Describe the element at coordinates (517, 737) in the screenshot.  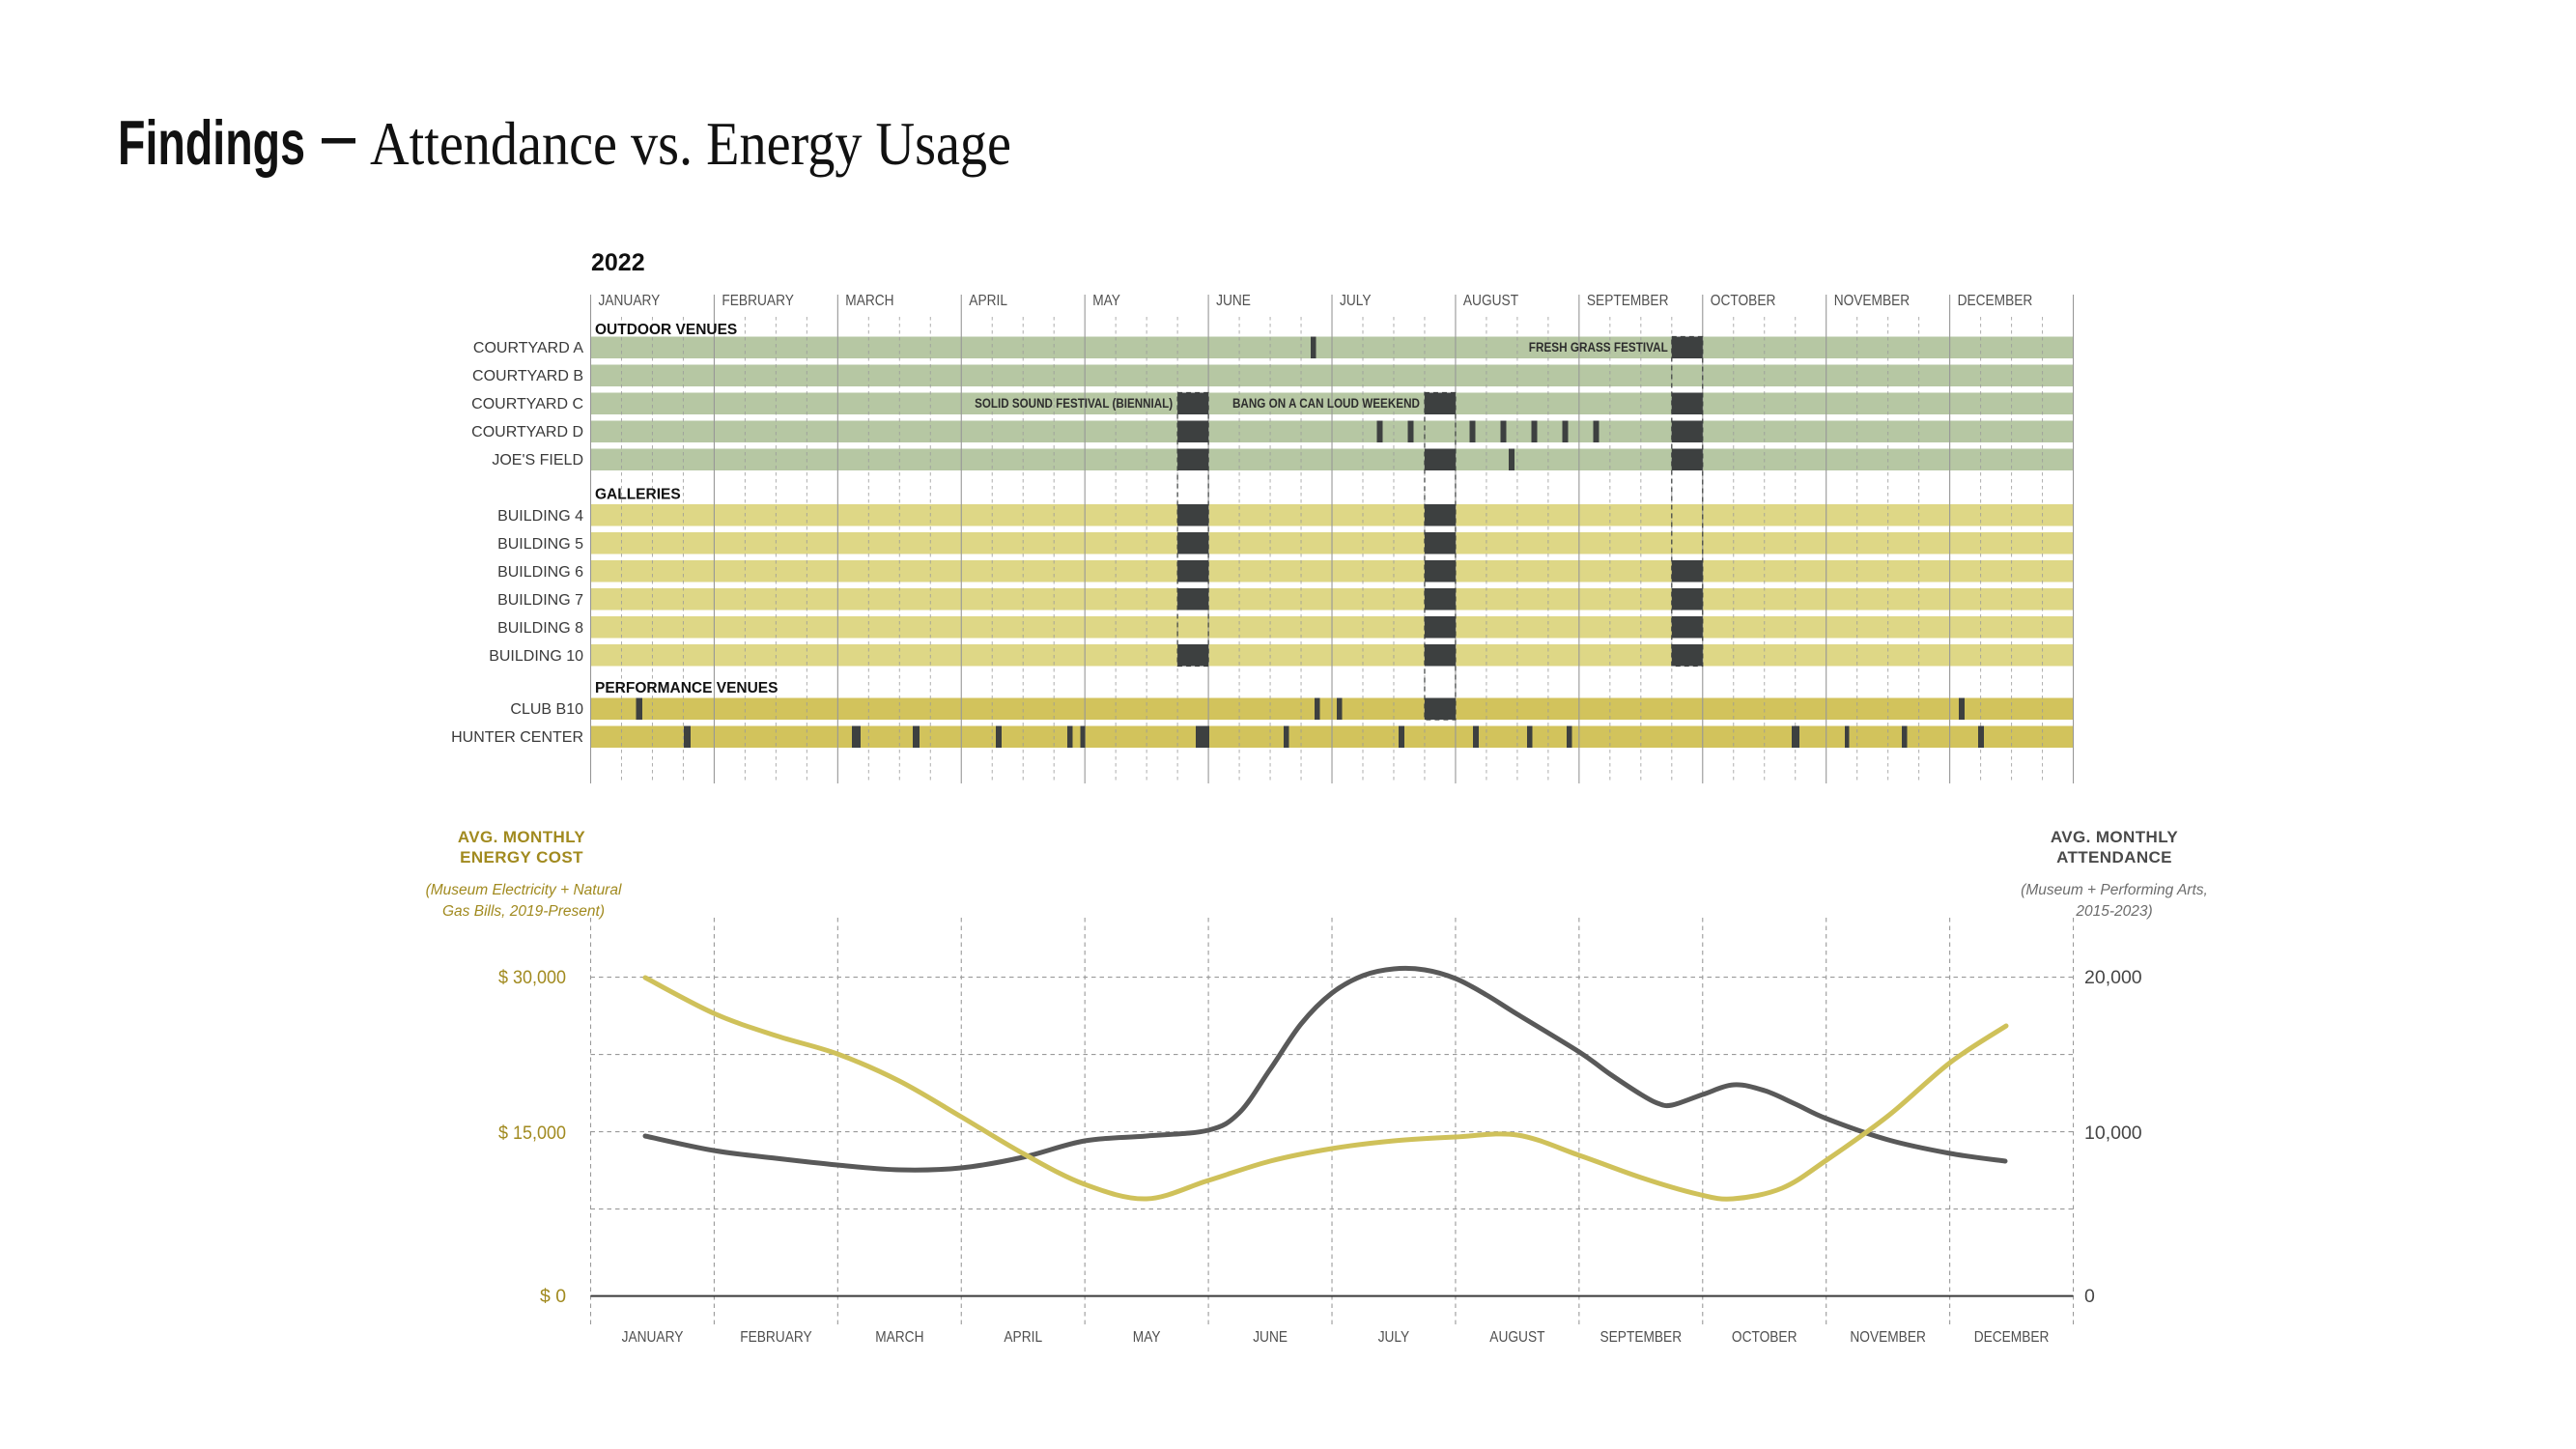
I see `svg-text: HUNTER CENTER` at that location.